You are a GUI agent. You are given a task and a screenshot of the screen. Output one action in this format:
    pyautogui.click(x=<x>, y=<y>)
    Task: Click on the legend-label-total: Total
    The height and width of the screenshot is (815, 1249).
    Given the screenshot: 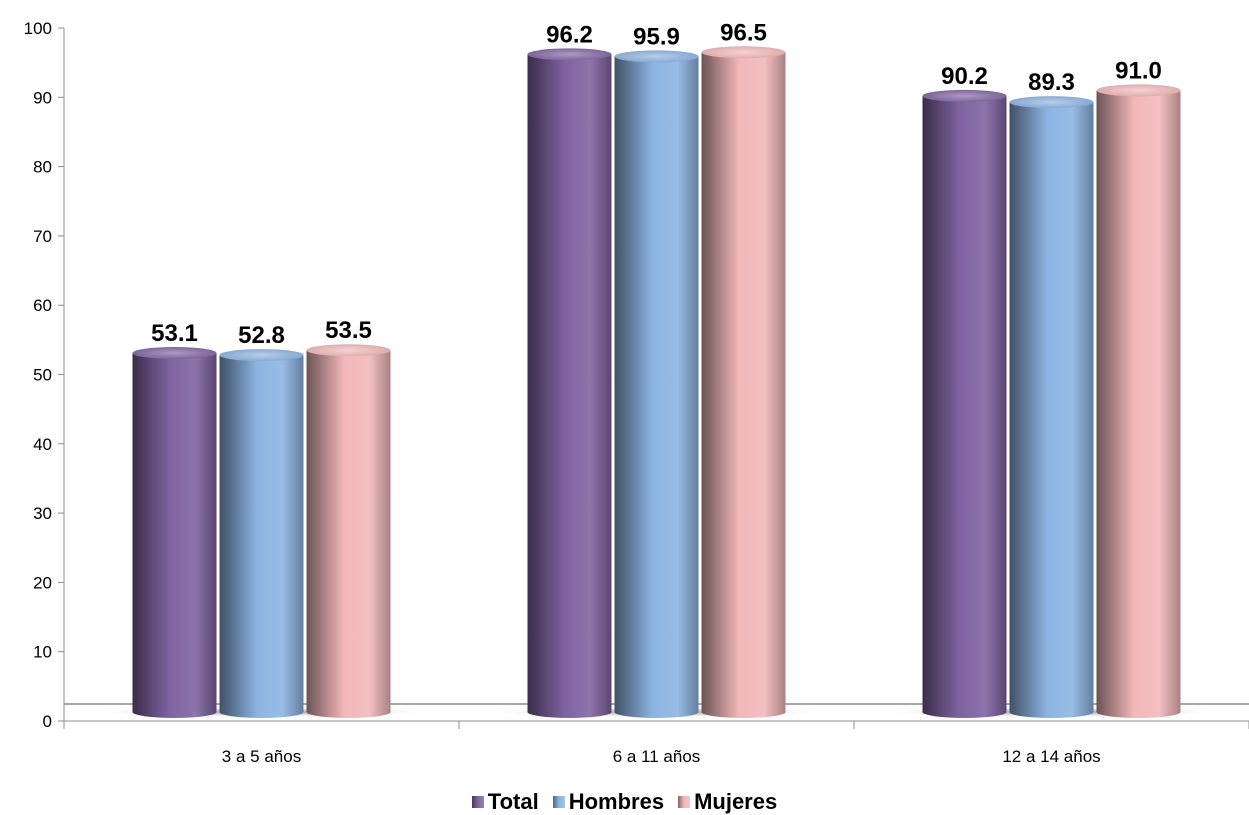 What is the action you would take?
    pyautogui.click(x=513, y=801)
    